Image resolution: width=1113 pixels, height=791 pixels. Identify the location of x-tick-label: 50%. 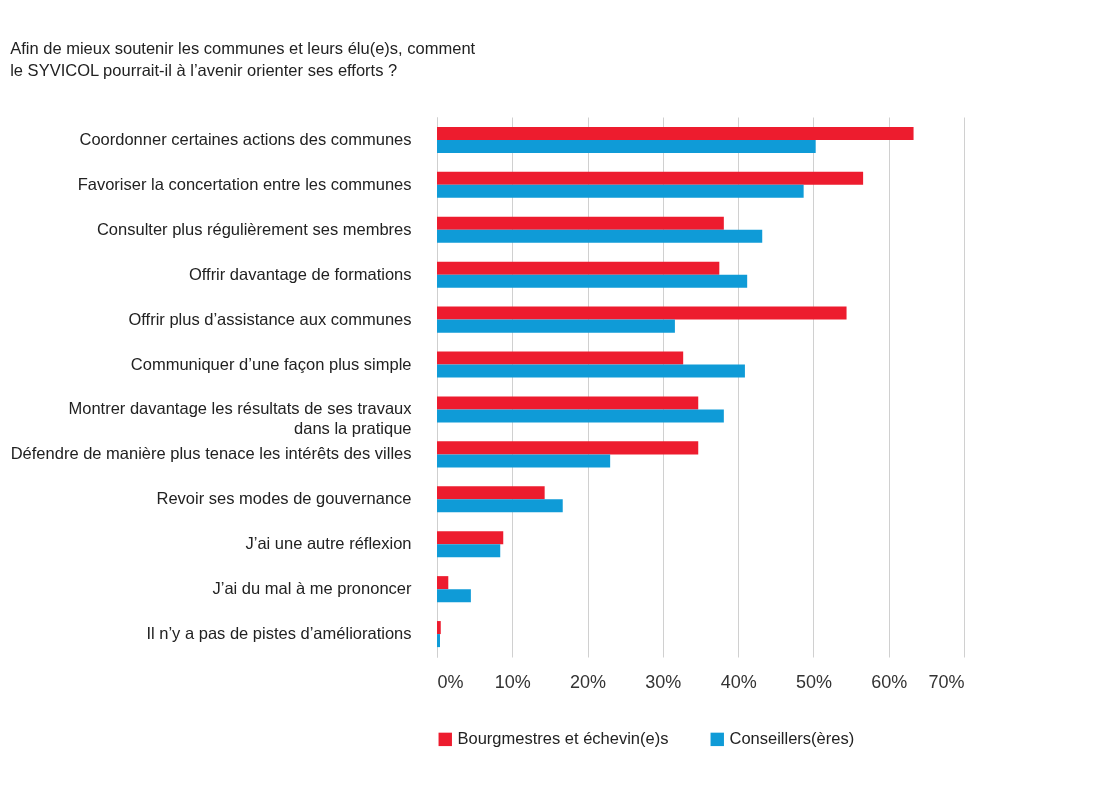
(813, 681).